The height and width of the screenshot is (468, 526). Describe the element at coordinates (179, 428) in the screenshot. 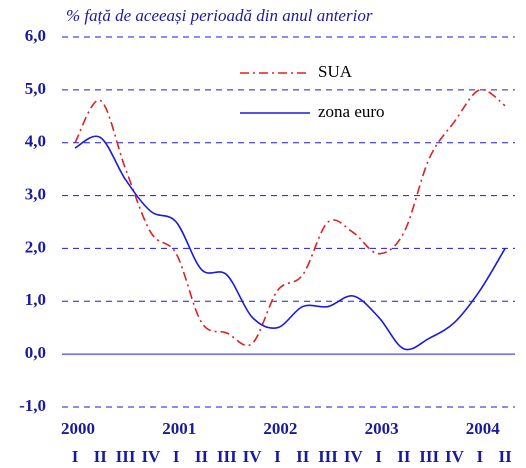

I see `year-label: 2001` at that location.